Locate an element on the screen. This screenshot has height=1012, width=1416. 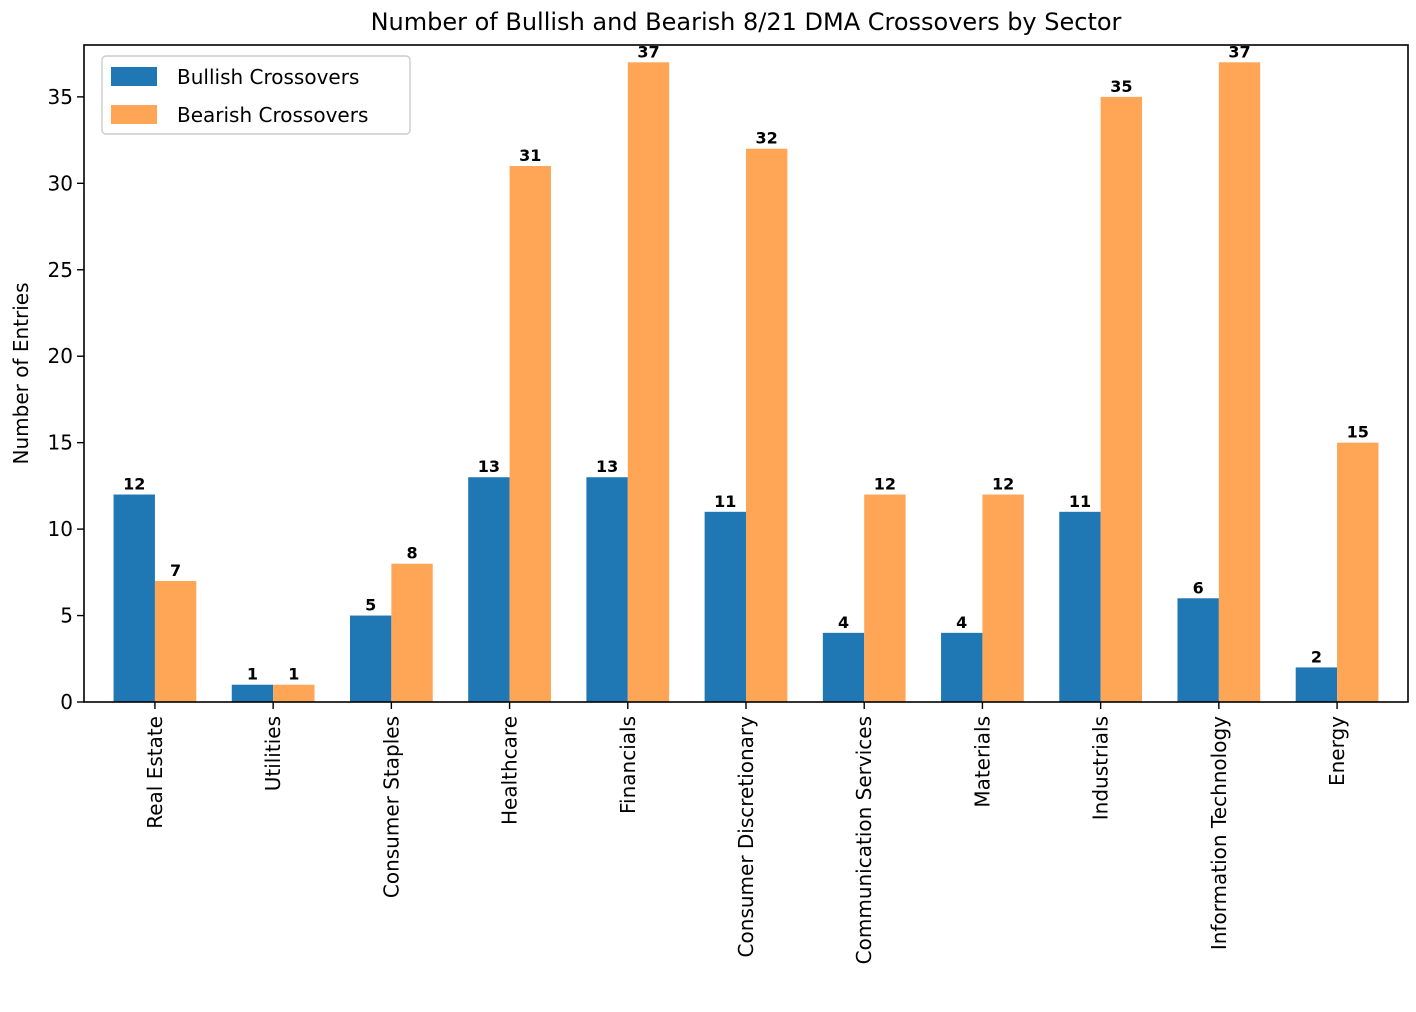
x-tick-label: Materials is located at coordinates (982, 762).